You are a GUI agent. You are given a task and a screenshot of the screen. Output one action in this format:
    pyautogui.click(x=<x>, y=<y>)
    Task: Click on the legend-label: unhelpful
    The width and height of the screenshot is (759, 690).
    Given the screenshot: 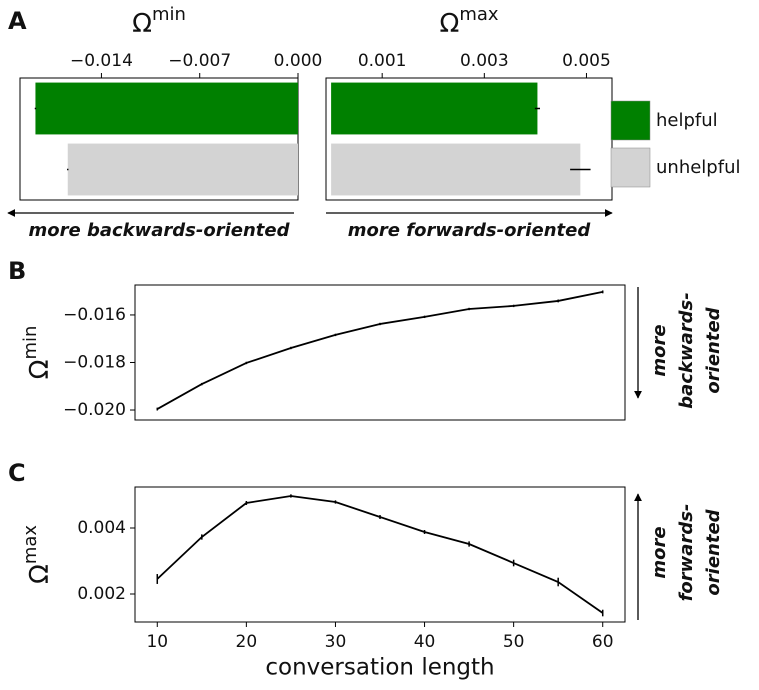 What is the action you would take?
    pyautogui.click(x=698, y=167)
    